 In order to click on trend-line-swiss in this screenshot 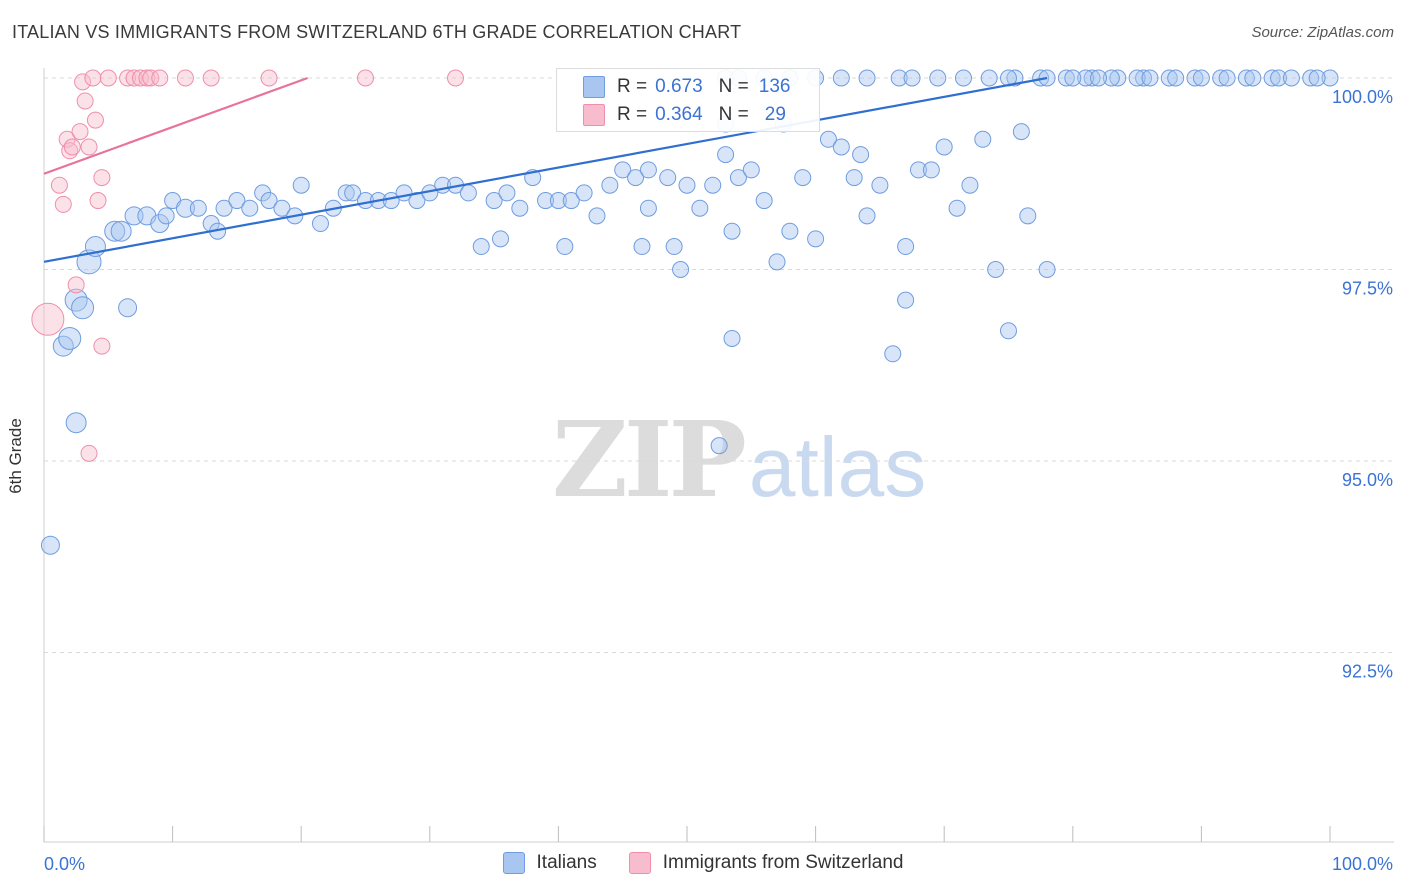, I will do `click(176, 125)`.